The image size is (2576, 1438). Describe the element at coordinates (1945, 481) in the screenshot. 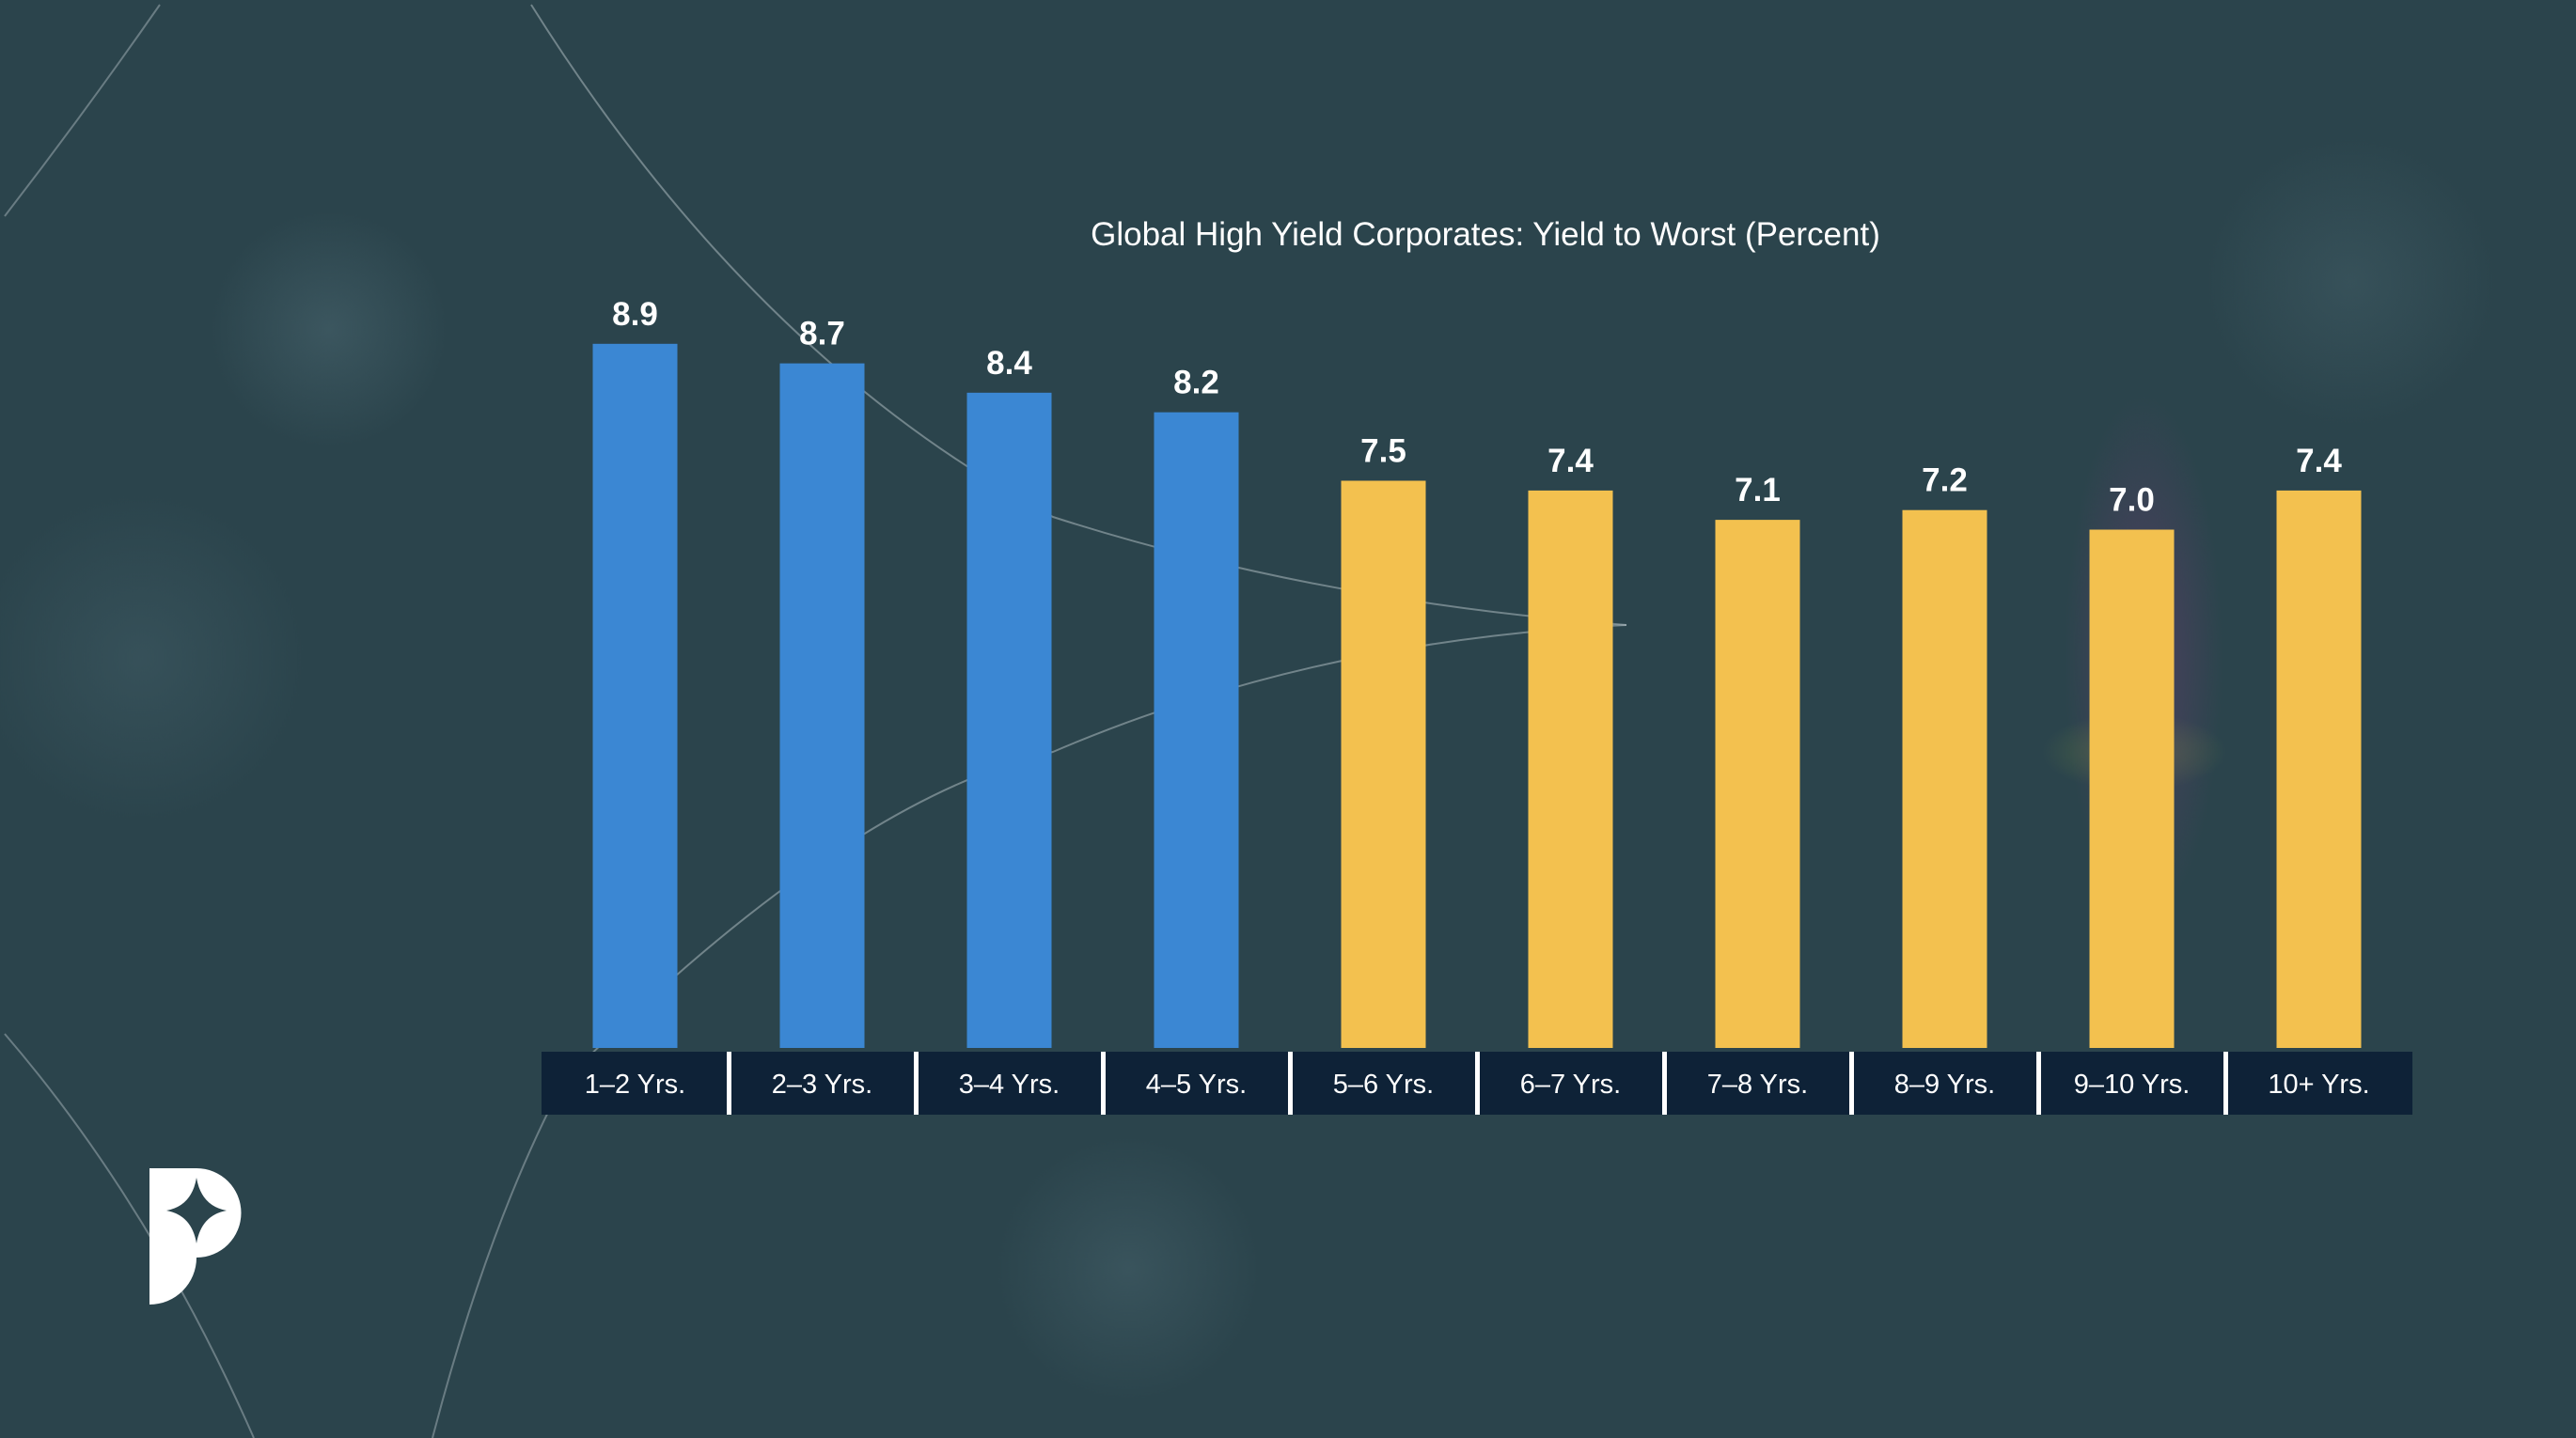

I see `value-label: 7.2` at that location.